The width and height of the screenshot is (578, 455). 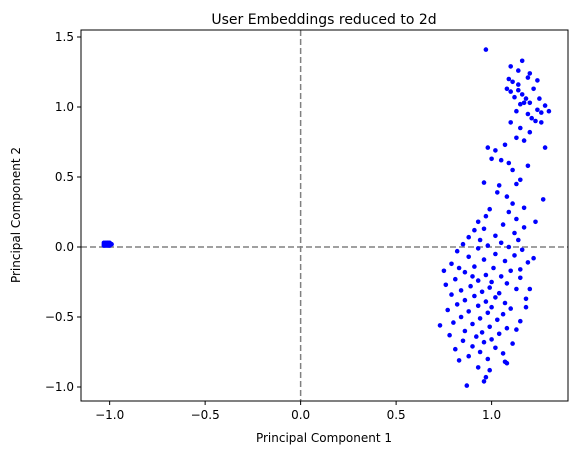 What do you see at coordinates (59, 387) in the screenshot?
I see `y-tick-label: −1.0` at bounding box center [59, 387].